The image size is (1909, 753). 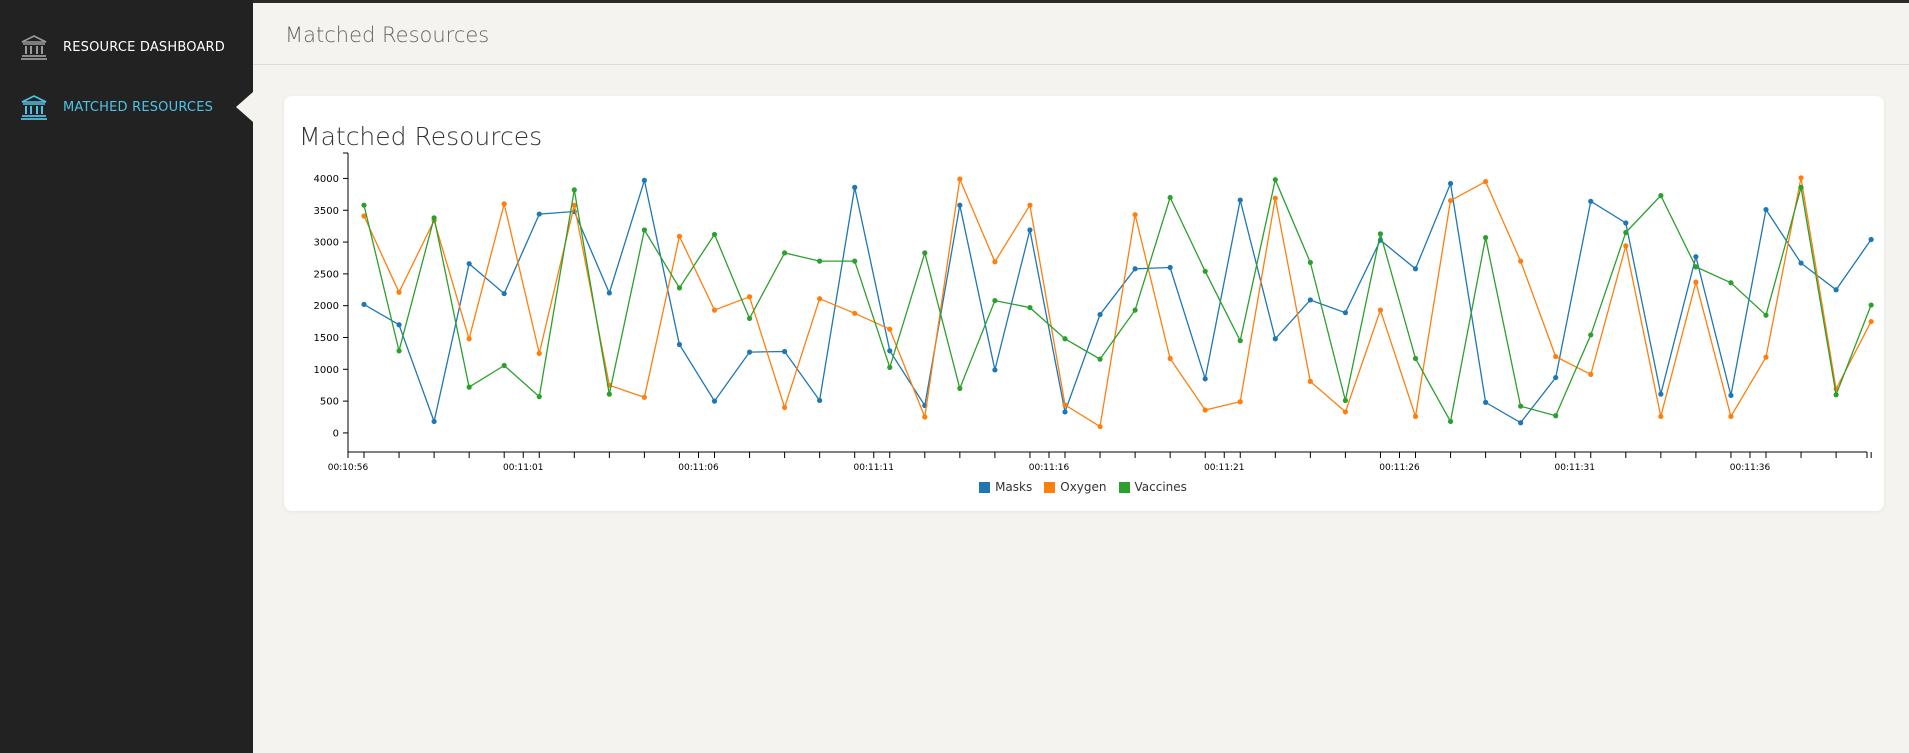 I want to click on x-tick-label: 00:11:31, so click(x=1575, y=468).